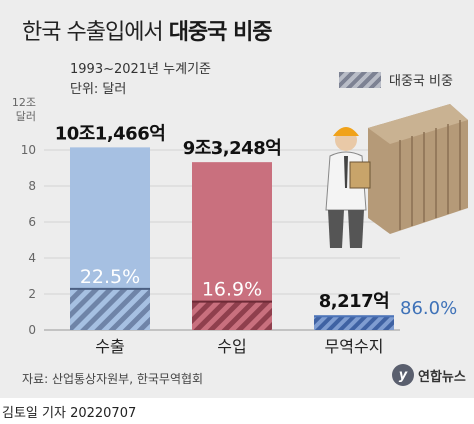 The height and width of the screenshot is (424, 474). What do you see at coordinates (354, 346) in the screenshot?
I see `category-label: 무역수지` at bounding box center [354, 346].